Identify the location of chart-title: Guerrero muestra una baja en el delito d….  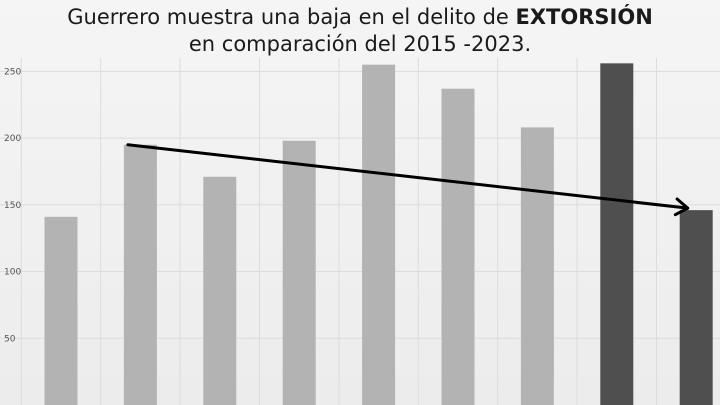
(360, 31).